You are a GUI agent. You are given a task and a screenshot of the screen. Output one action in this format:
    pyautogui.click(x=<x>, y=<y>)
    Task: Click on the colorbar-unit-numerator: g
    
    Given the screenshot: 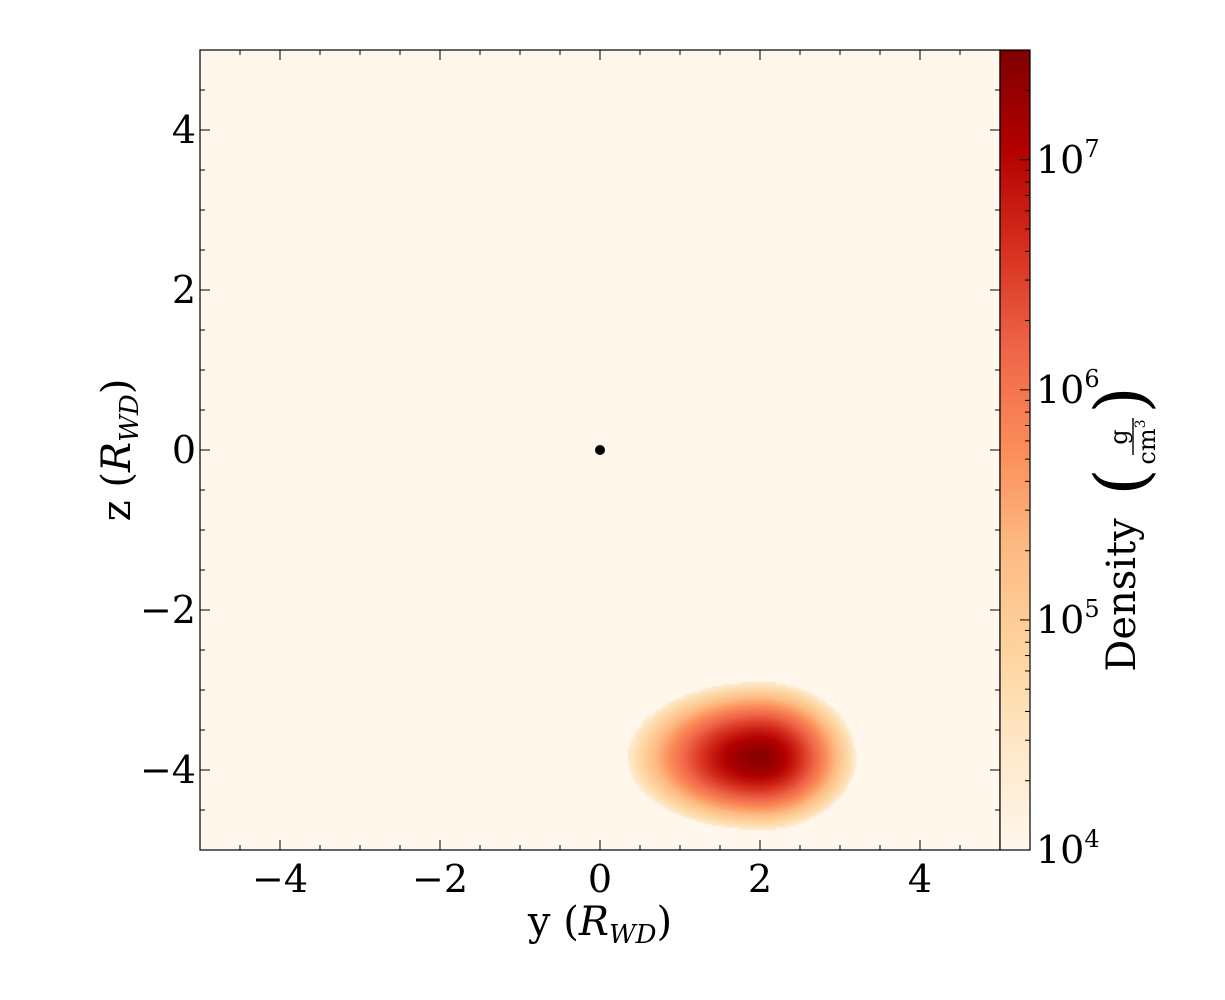 What is the action you would take?
    pyautogui.click(x=1119, y=436)
    